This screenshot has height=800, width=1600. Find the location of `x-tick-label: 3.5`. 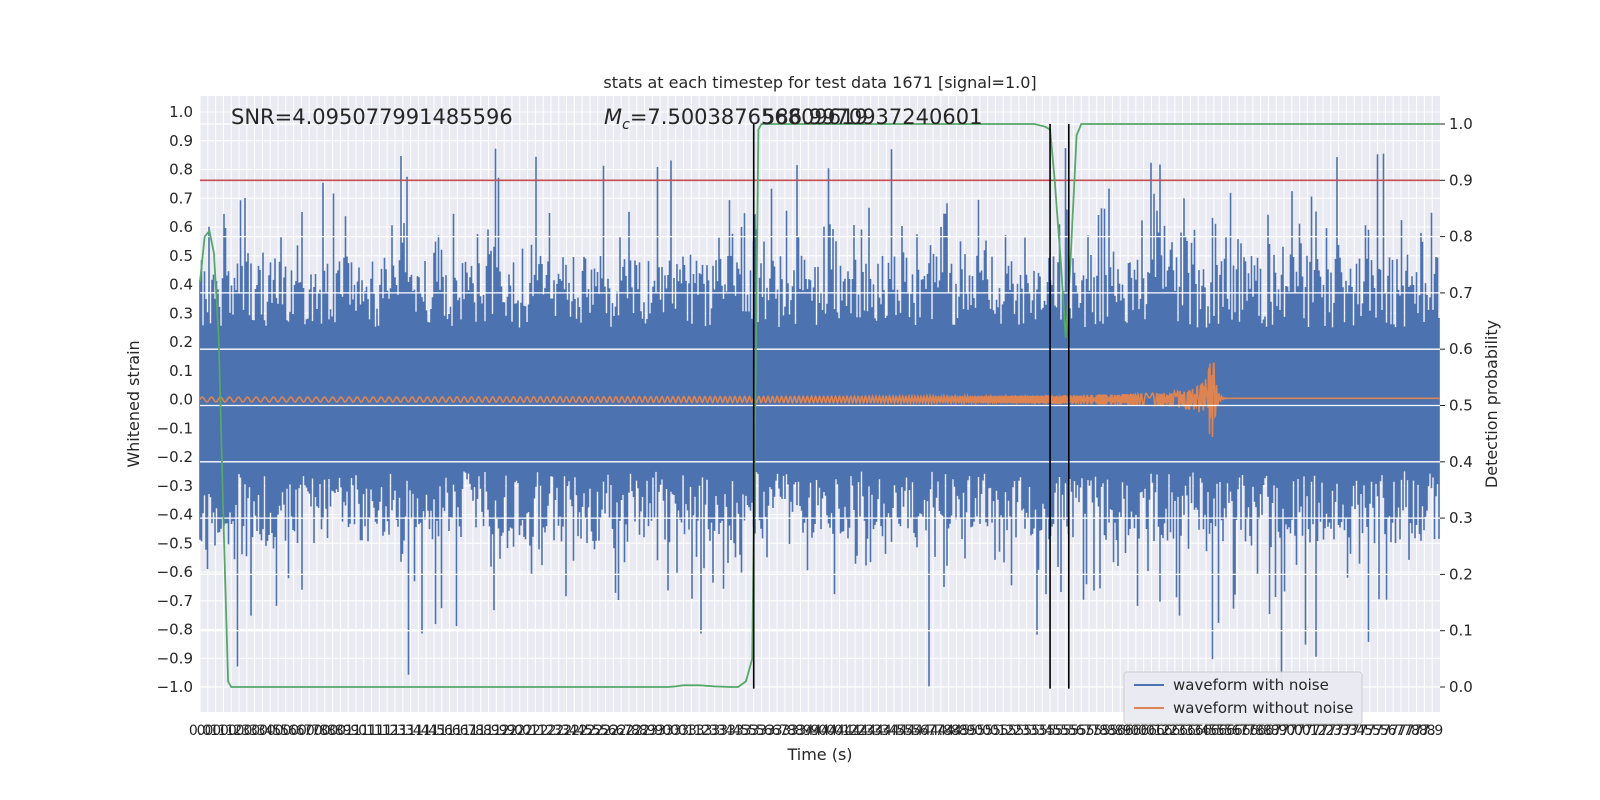

x-tick-label: 3.5 is located at coordinates (738, 731).